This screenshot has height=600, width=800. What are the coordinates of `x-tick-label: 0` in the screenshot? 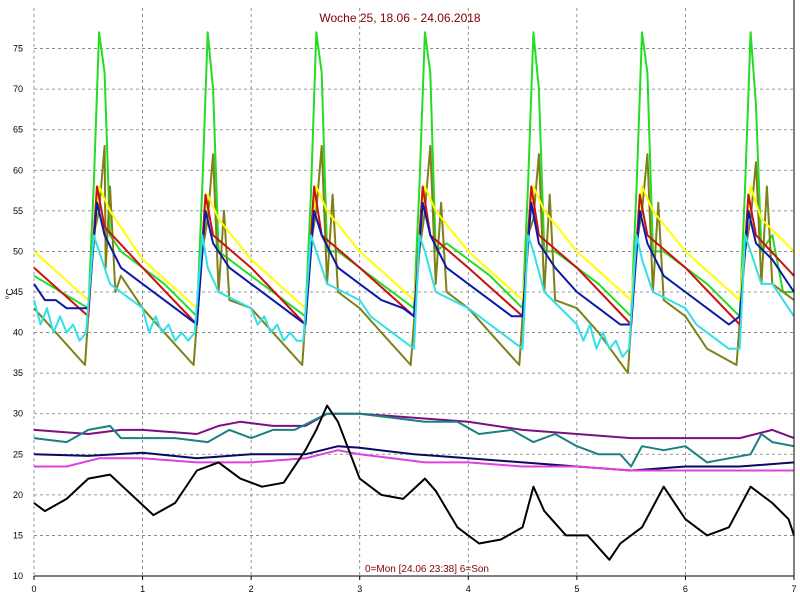 It's located at (33, 589).